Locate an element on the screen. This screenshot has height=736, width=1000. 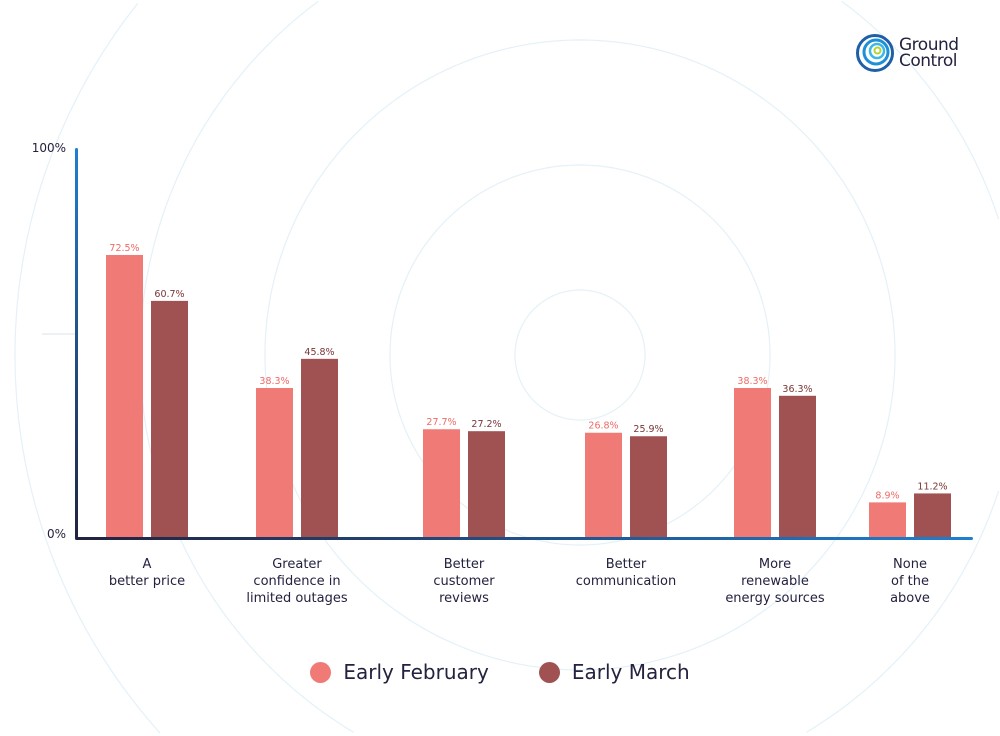
category-label: of the is located at coordinates (910, 581).